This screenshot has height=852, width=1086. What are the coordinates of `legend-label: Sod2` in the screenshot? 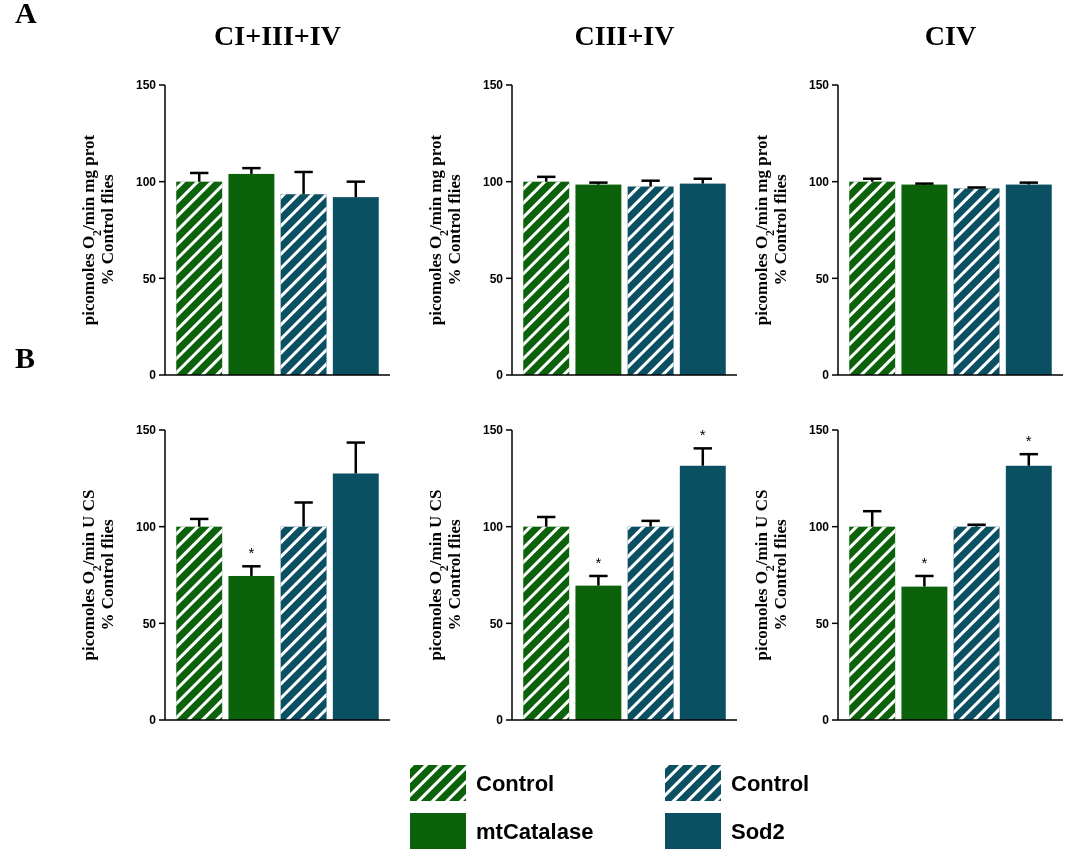 It's located at (758, 831).